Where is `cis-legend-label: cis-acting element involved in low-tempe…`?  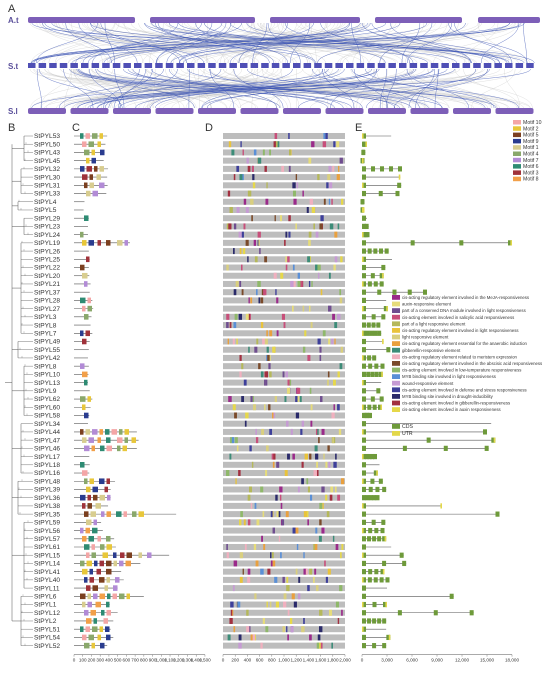 cis-legend-label: cis-acting element involved in low-tempe… is located at coordinates (461, 370).